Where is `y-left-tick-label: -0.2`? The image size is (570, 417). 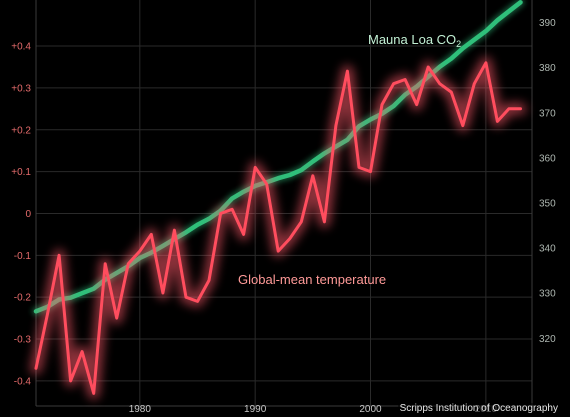 y-left-tick-label: -0.2 is located at coordinates (23, 298).